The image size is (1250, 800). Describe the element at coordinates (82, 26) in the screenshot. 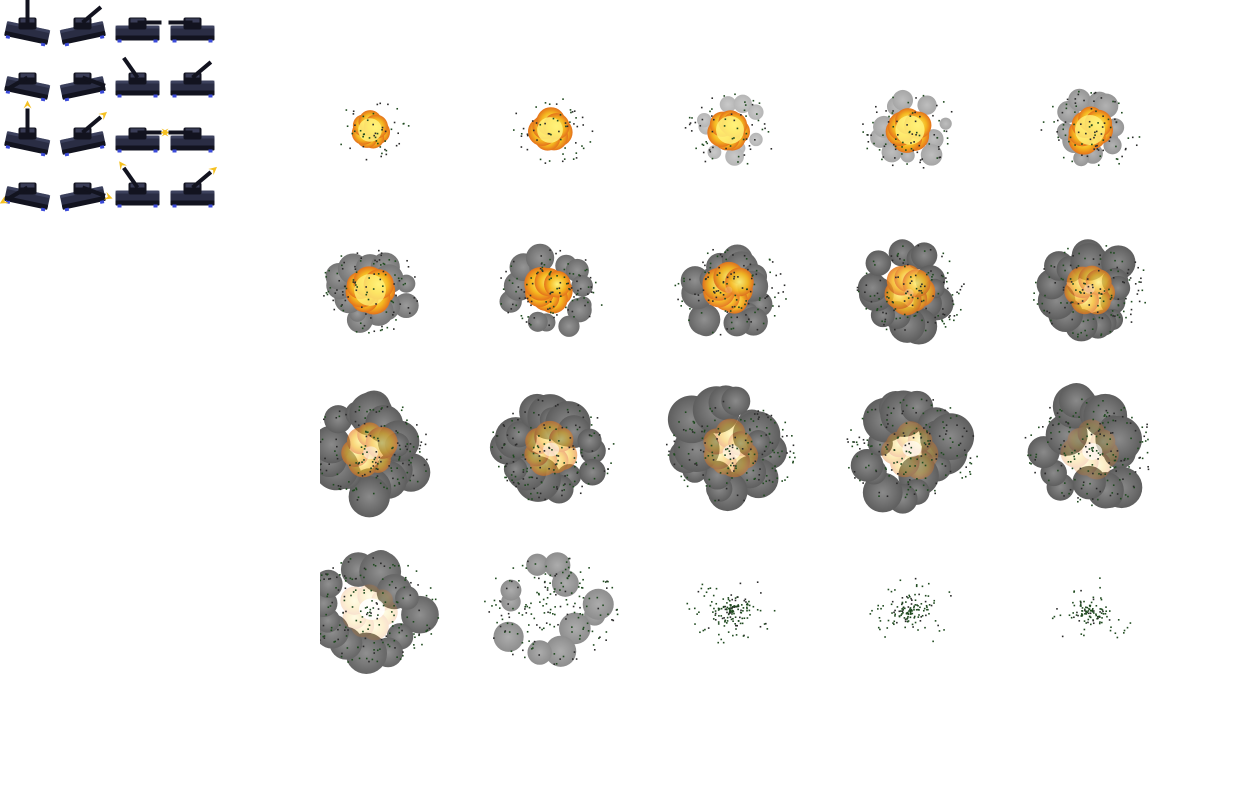

I see `tank-sprite-idle-up-right` at that location.